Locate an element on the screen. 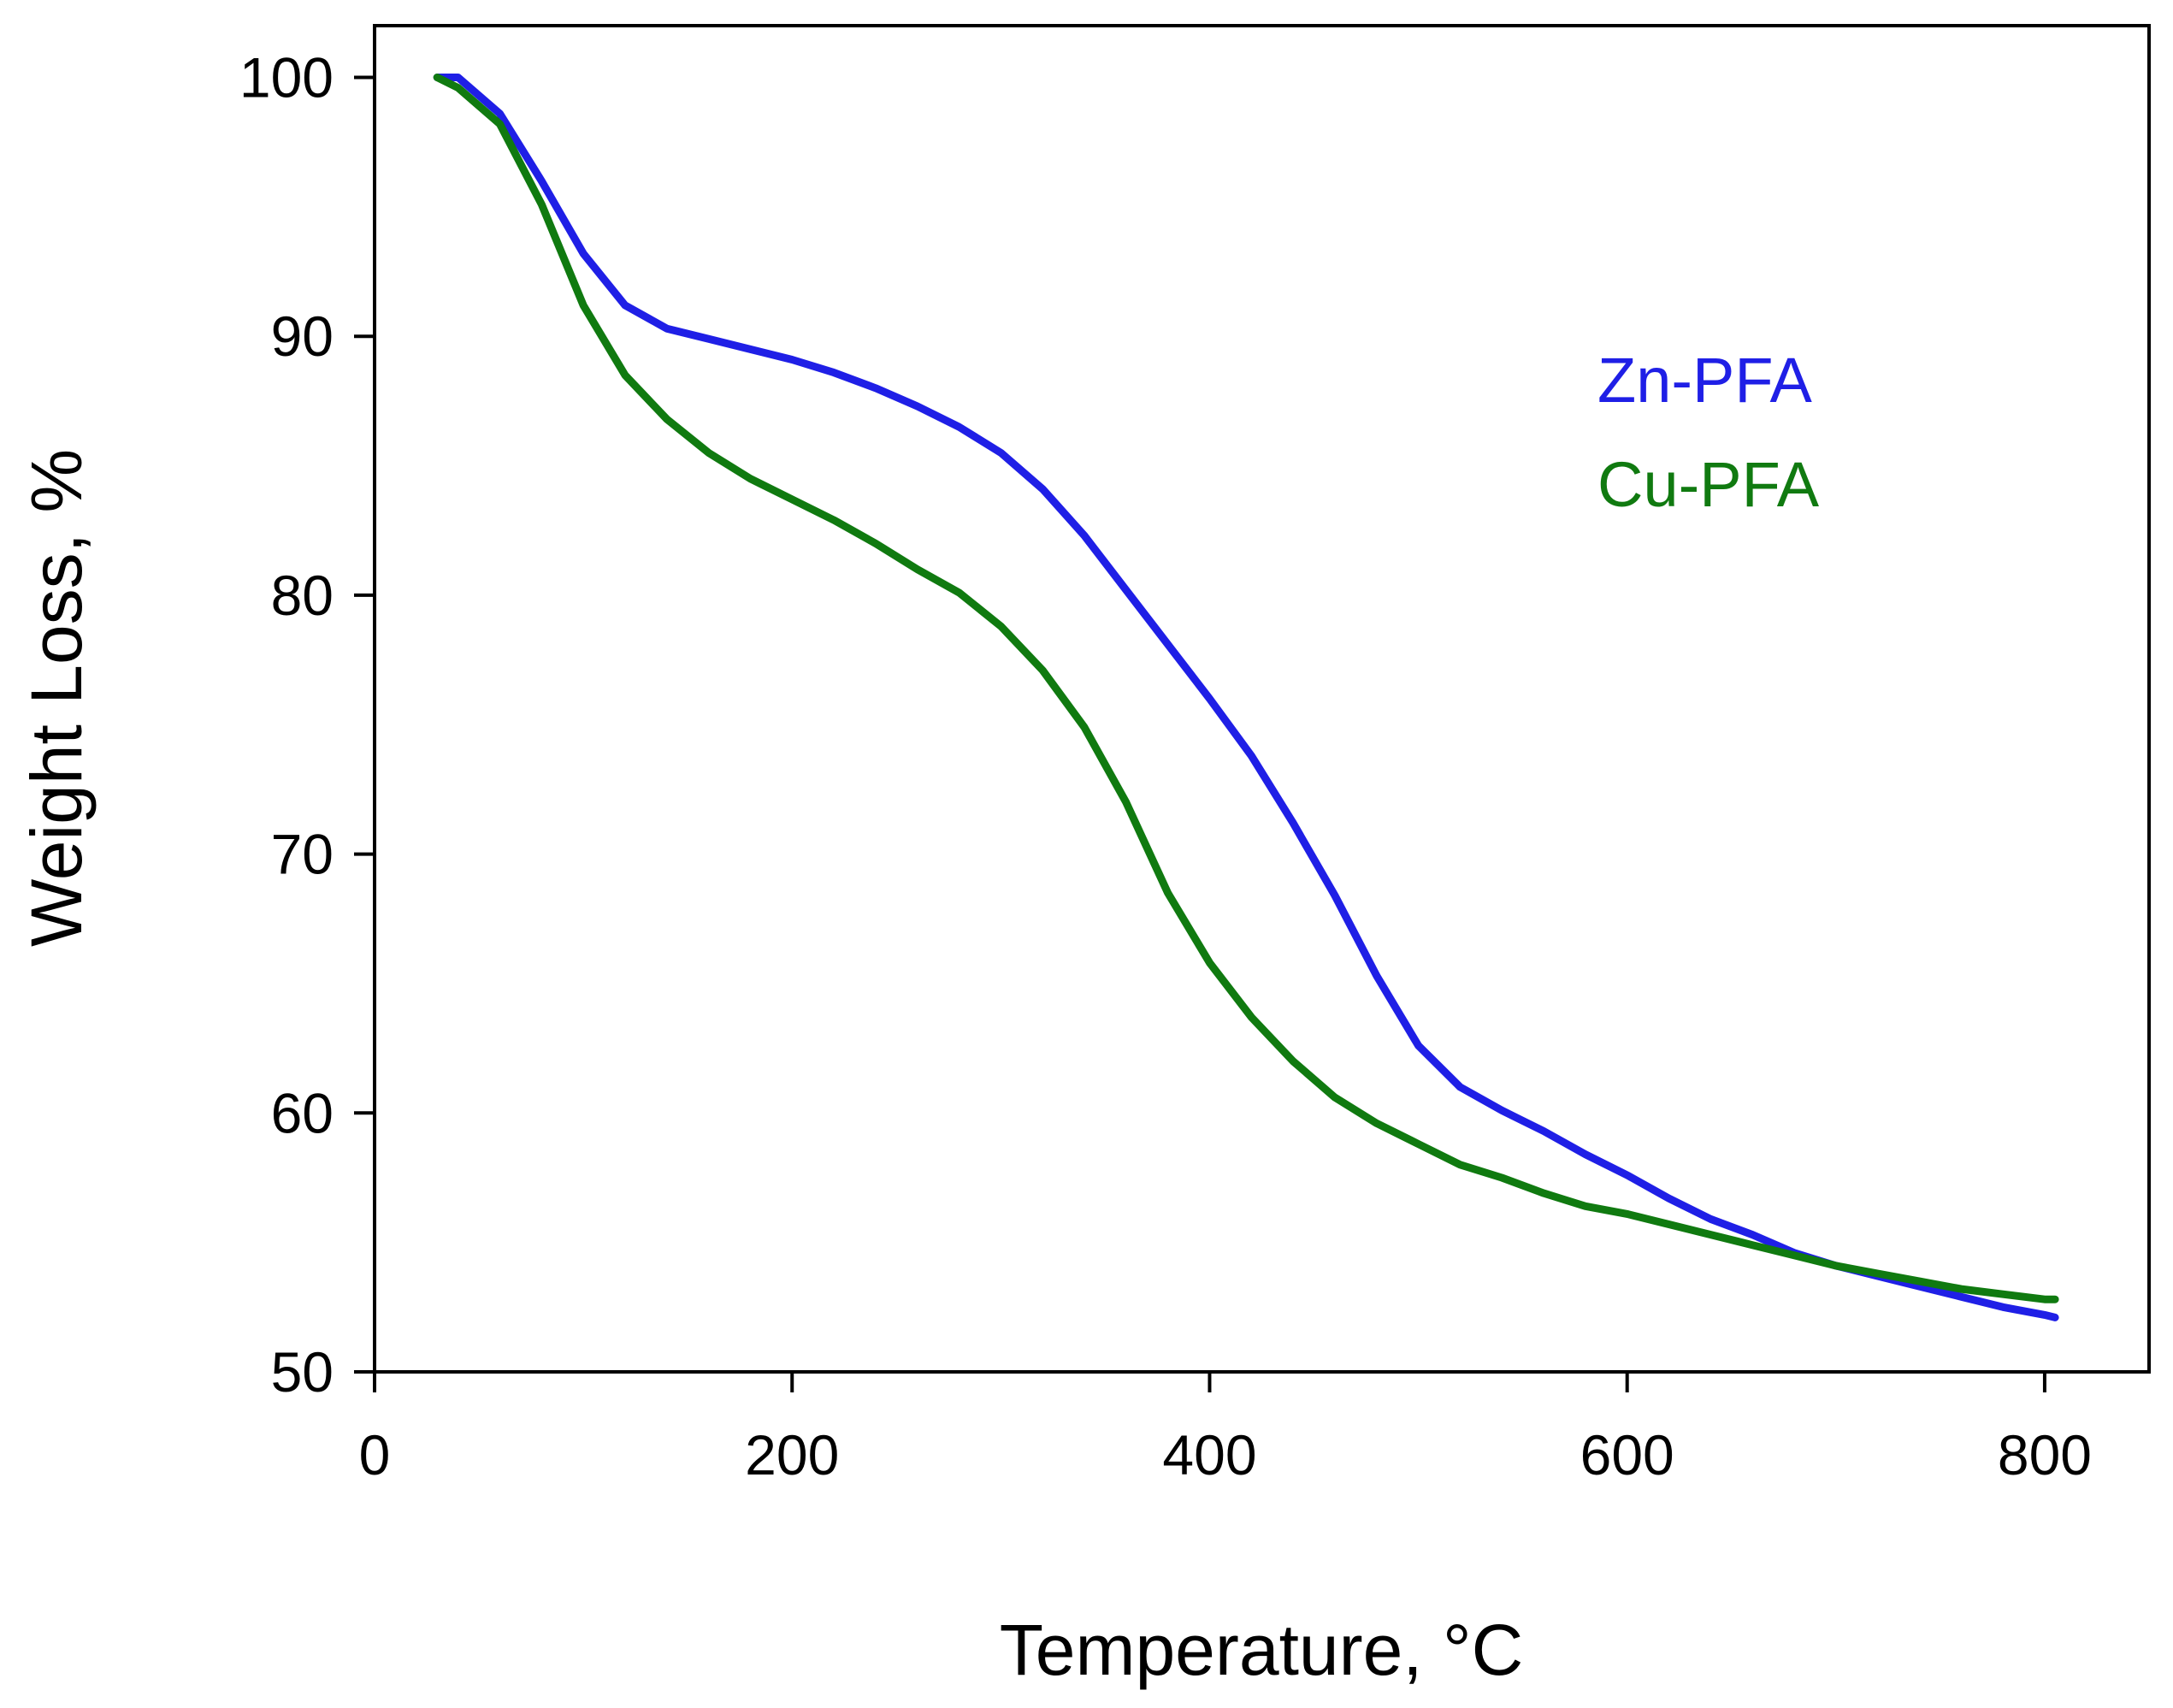 The height and width of the screenshot is (1708, 2173). x-tick-label: 0 is located at coordinates (375, 1454).